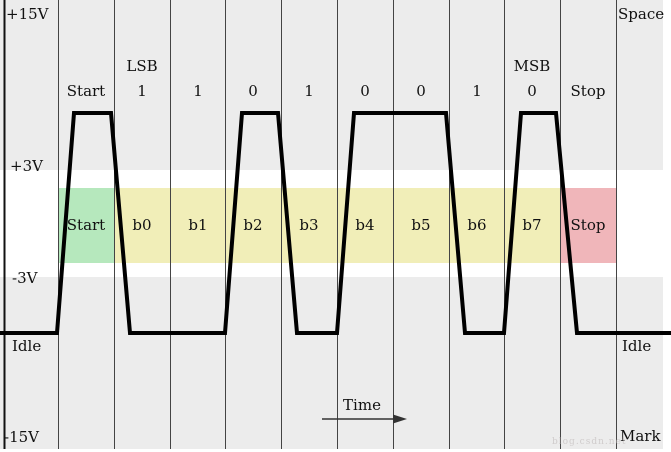 Image resolution: width=671 pixels, height=452 pixels. I want to click on band-label-b1: b1, so click(197, 225).